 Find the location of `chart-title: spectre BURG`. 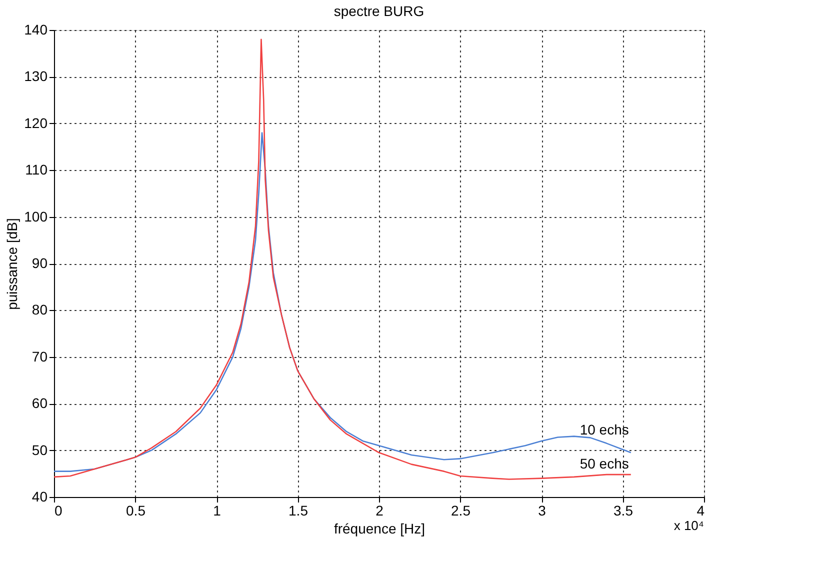

chart-title: spectre BURG is located at coordinates (379, 11).